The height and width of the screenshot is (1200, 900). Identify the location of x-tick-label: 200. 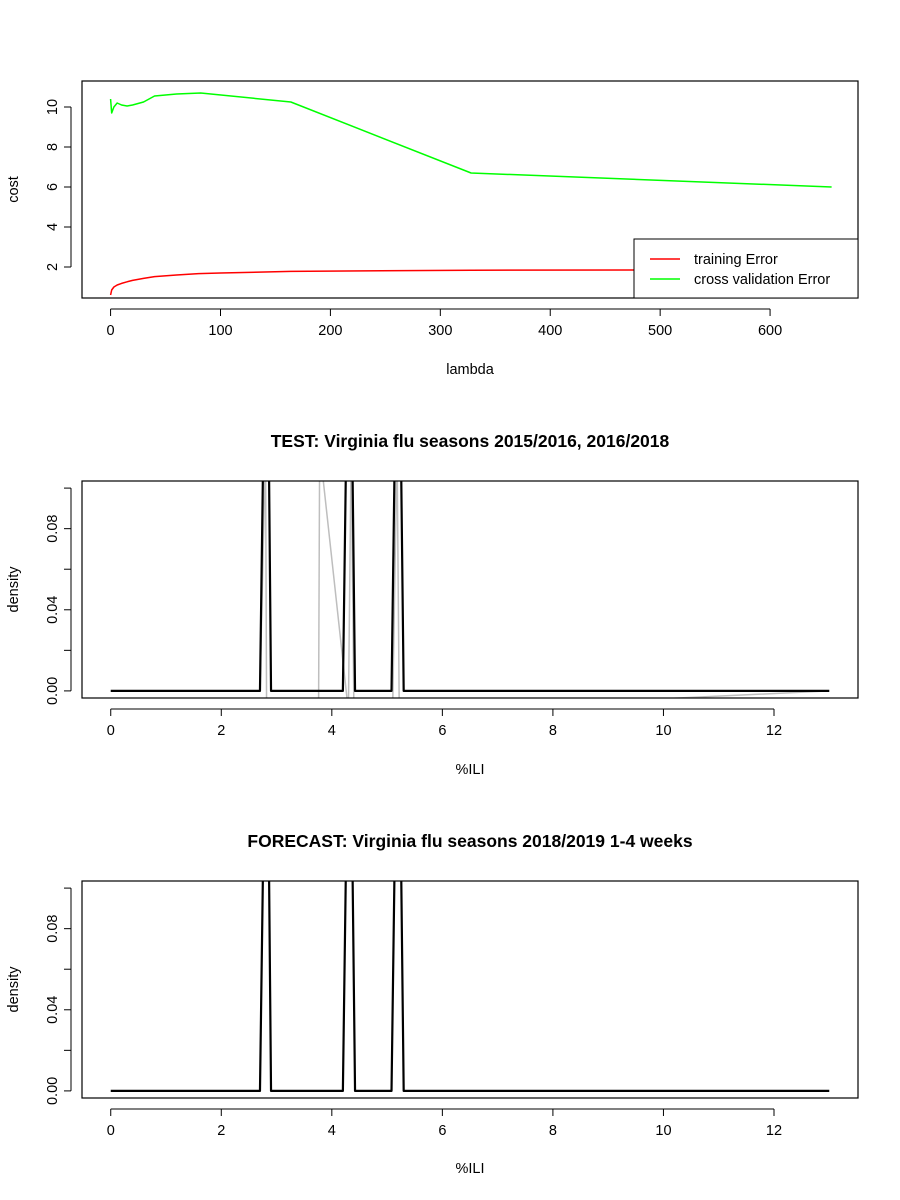
(330, 331).